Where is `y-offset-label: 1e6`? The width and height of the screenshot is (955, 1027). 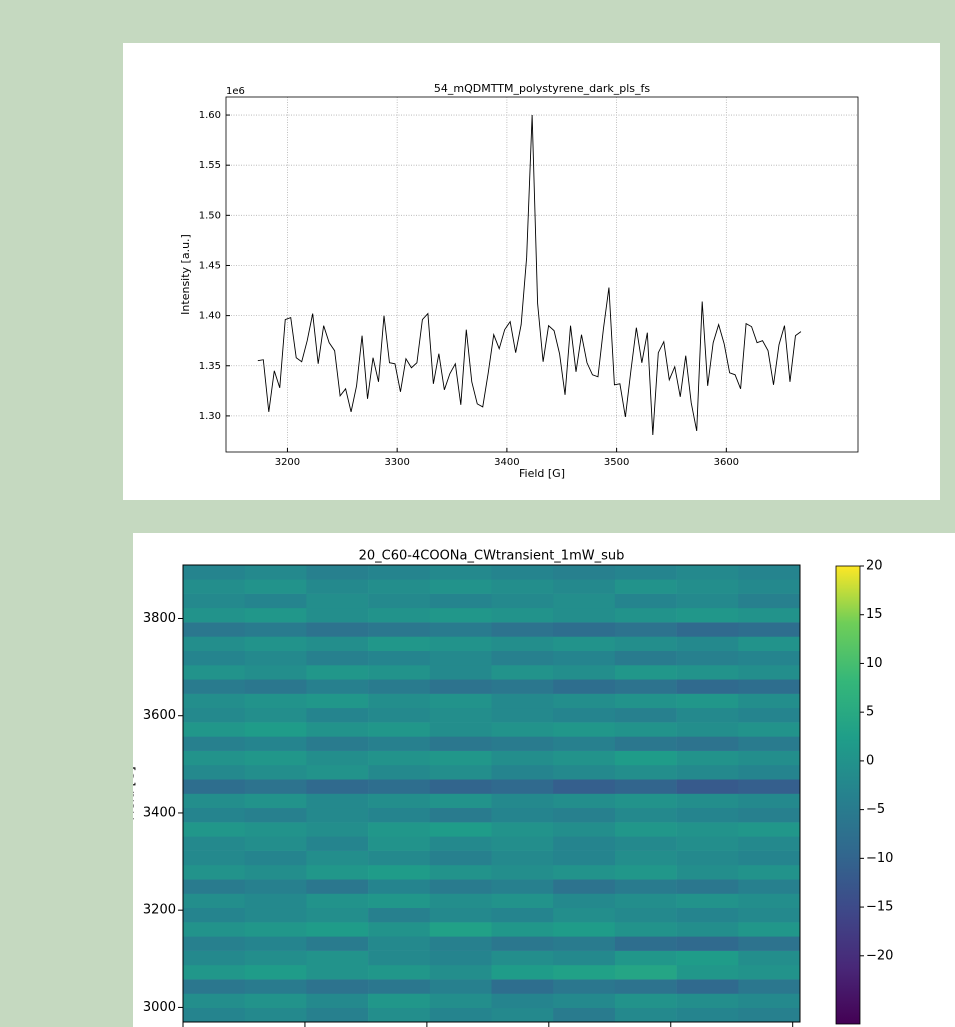 y-offset-label: 1e6 is located at coordinates (235, 91).